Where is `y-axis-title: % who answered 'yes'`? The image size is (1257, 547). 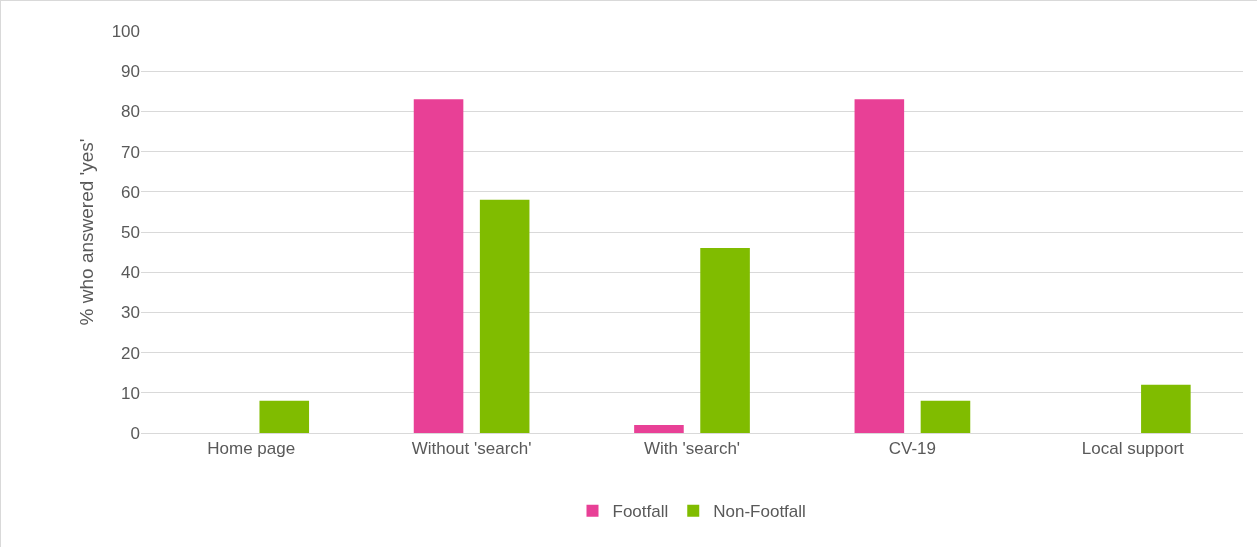
y-axis-title: % who answered 'yes' is located at coordinates (86, 232).